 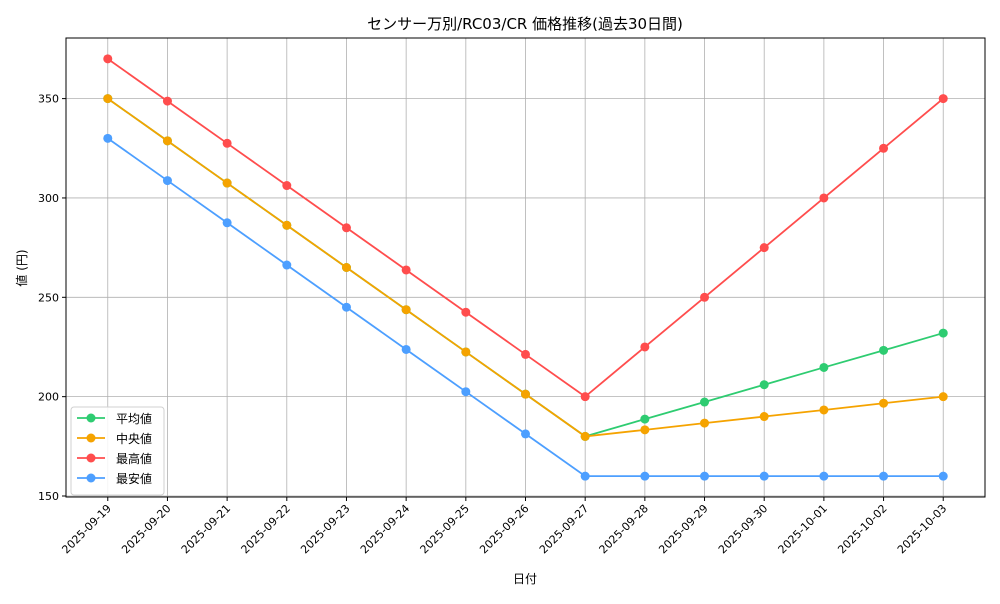 I want to click on x-tick-label: 2025-09-23, so click(x=325, y=529).